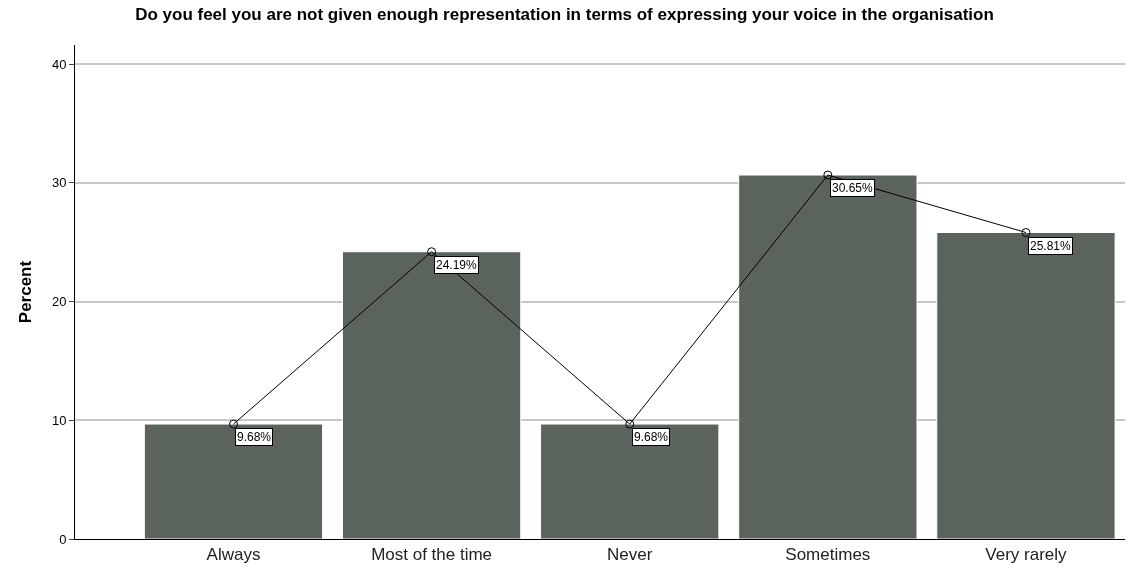 The image size is (1129, 569). What do you see at coordinates (59, 183) in the screenshot?
I see `y-tick-label: 30` at bounding box center [59, 183].